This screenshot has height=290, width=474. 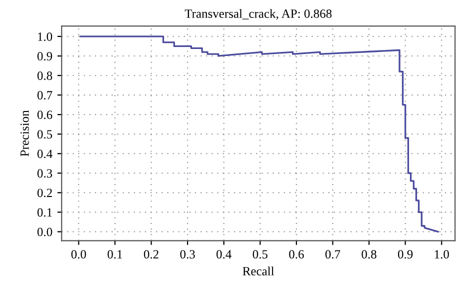 I want to click on x-tick-label: 0.2, so click(x=151, y=254).